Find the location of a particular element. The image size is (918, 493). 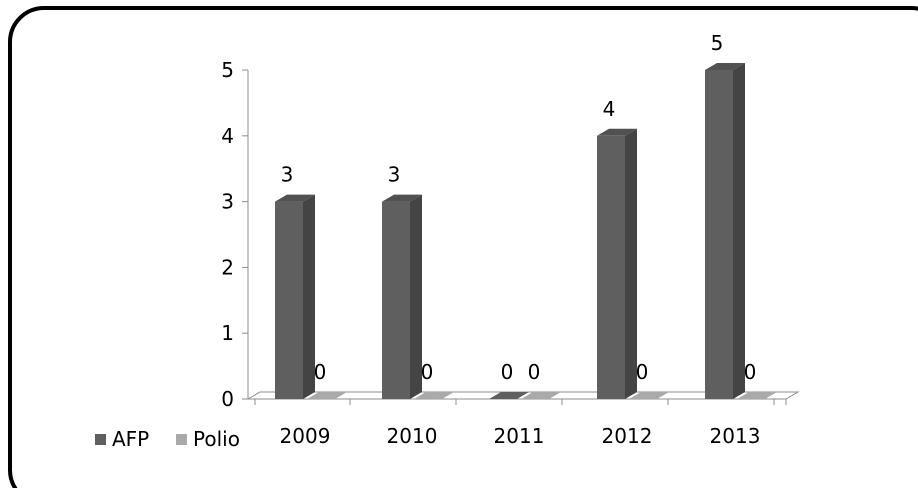

bar-afp-2009-side is located at coordinates (309, 296).